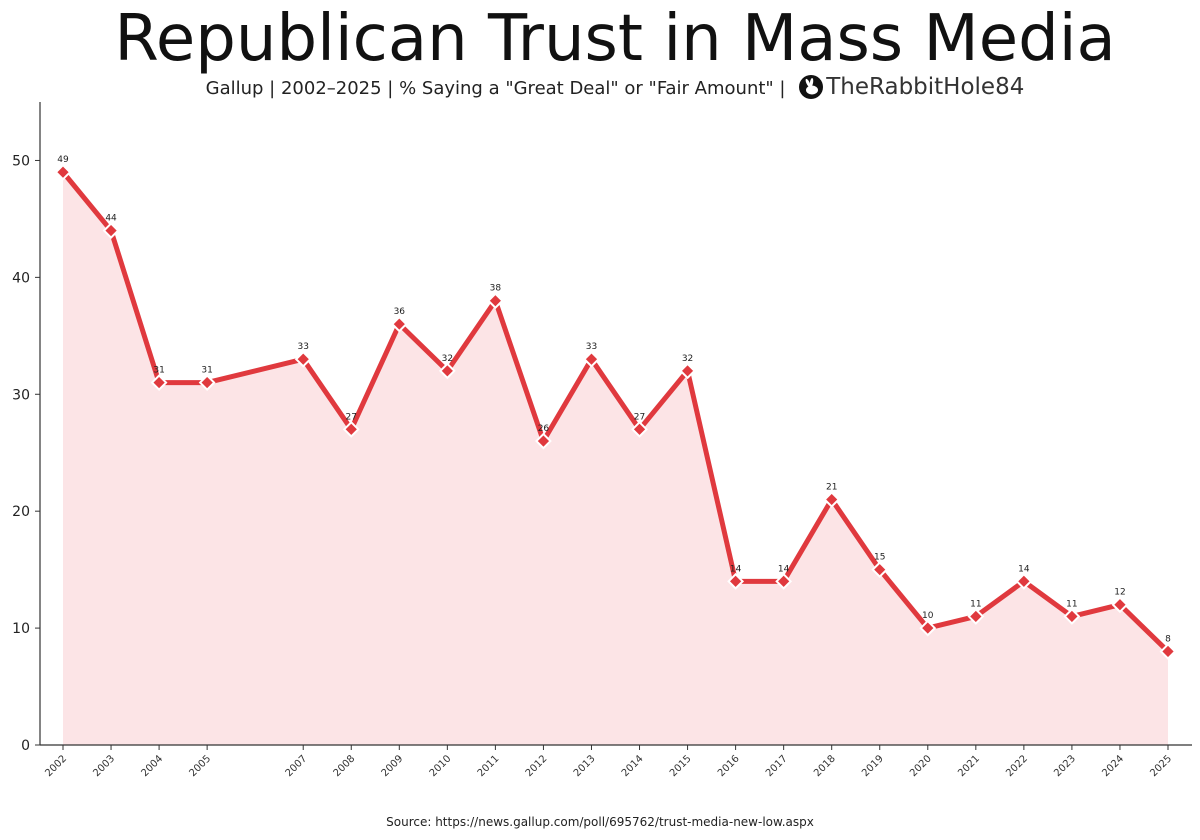 This screenshot has width=1200, height=840. Describe the element at coordinates (825, 766) in the screenshot. I see `x-tick-label: 2018` at that location.